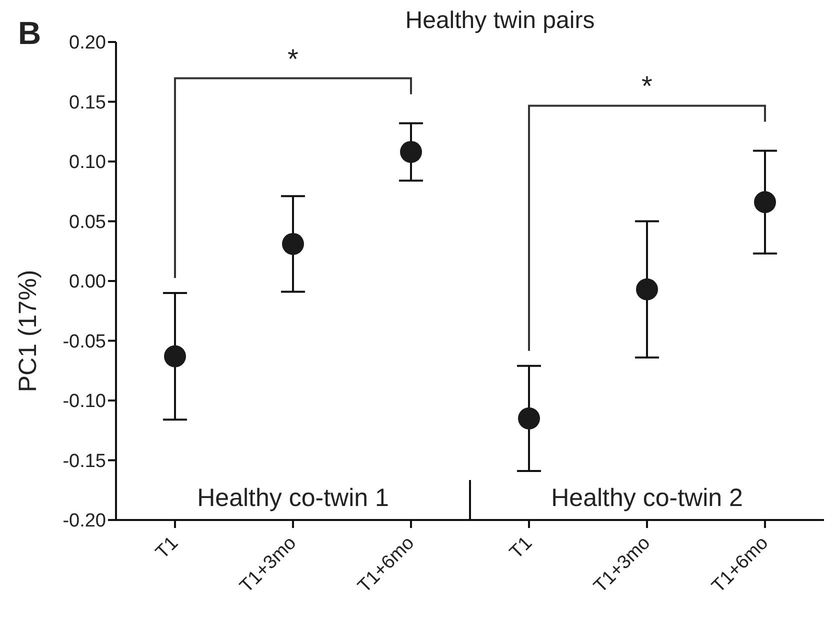  What do you see at coordinates (84, 521) in the screenshot?
I see `y-tick-label: -0.20` at bounding box center [84, 521].